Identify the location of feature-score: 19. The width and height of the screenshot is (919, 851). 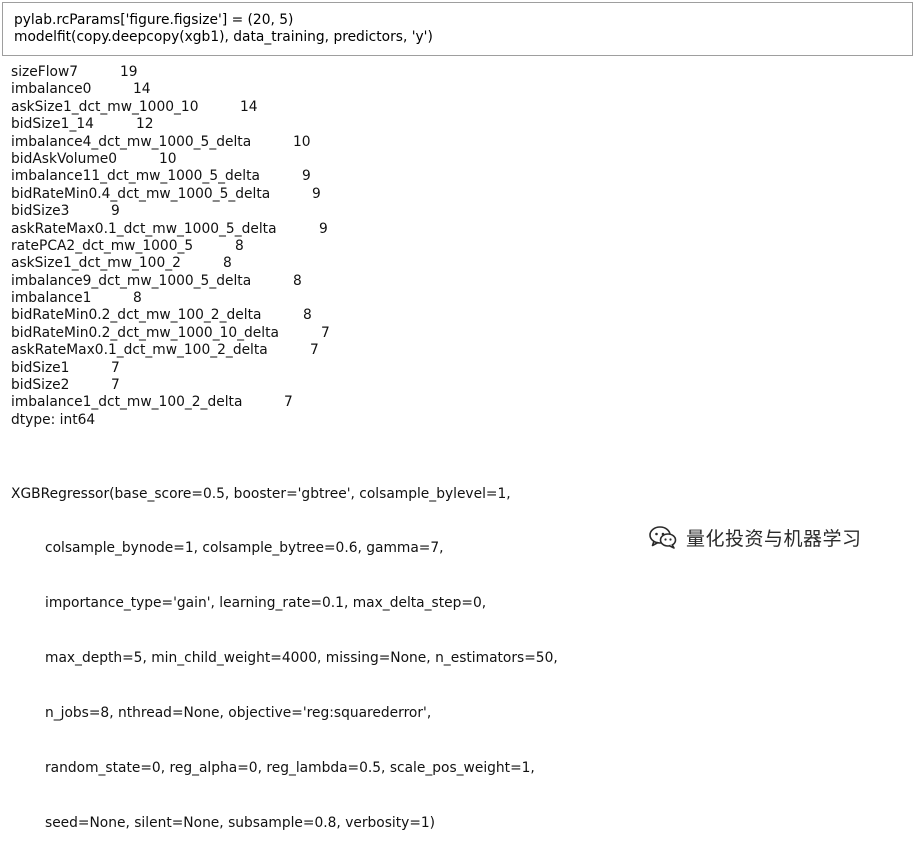
(129, 72).